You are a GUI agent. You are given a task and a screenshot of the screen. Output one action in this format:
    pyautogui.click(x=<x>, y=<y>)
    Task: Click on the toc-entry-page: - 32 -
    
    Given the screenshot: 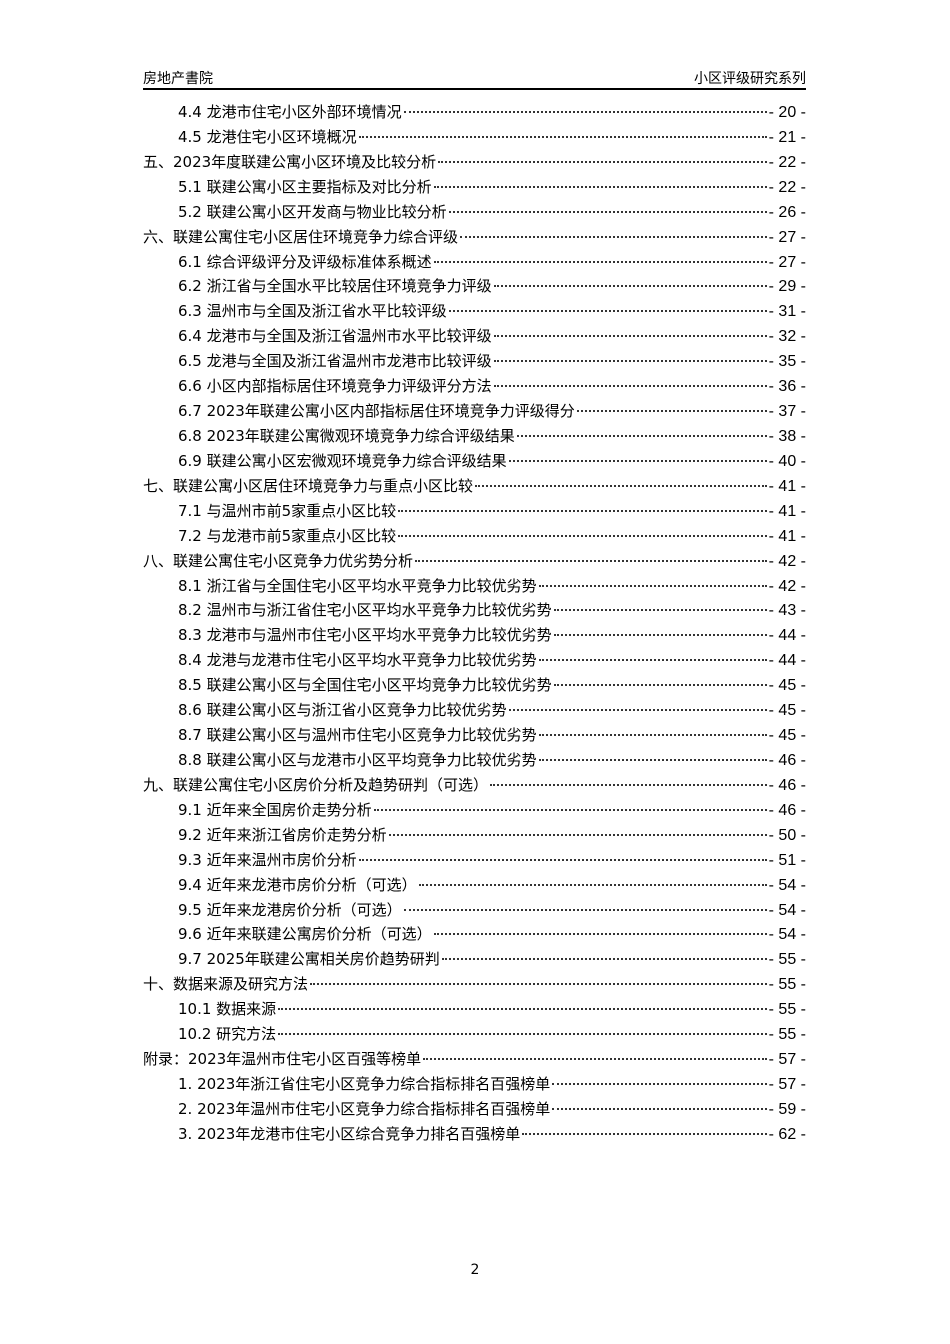 What is the action you would take?
    pyautogui.click(x=787, y=337)
    